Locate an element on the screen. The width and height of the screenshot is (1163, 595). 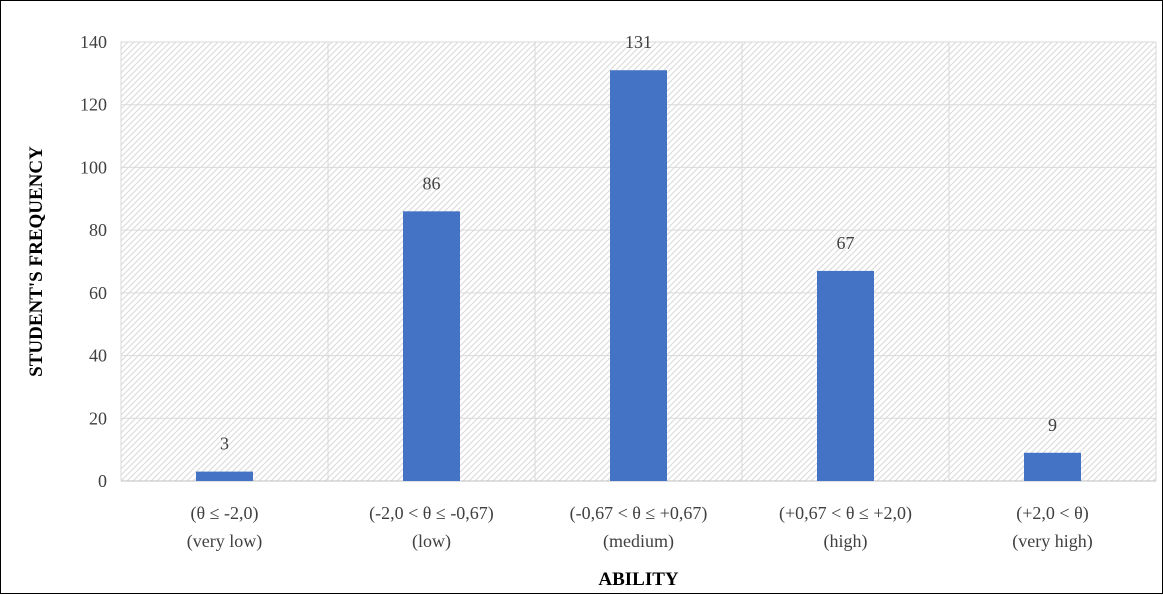
x-tick-label: (+2,0 < θ) is located at coordinates (1052, 513).